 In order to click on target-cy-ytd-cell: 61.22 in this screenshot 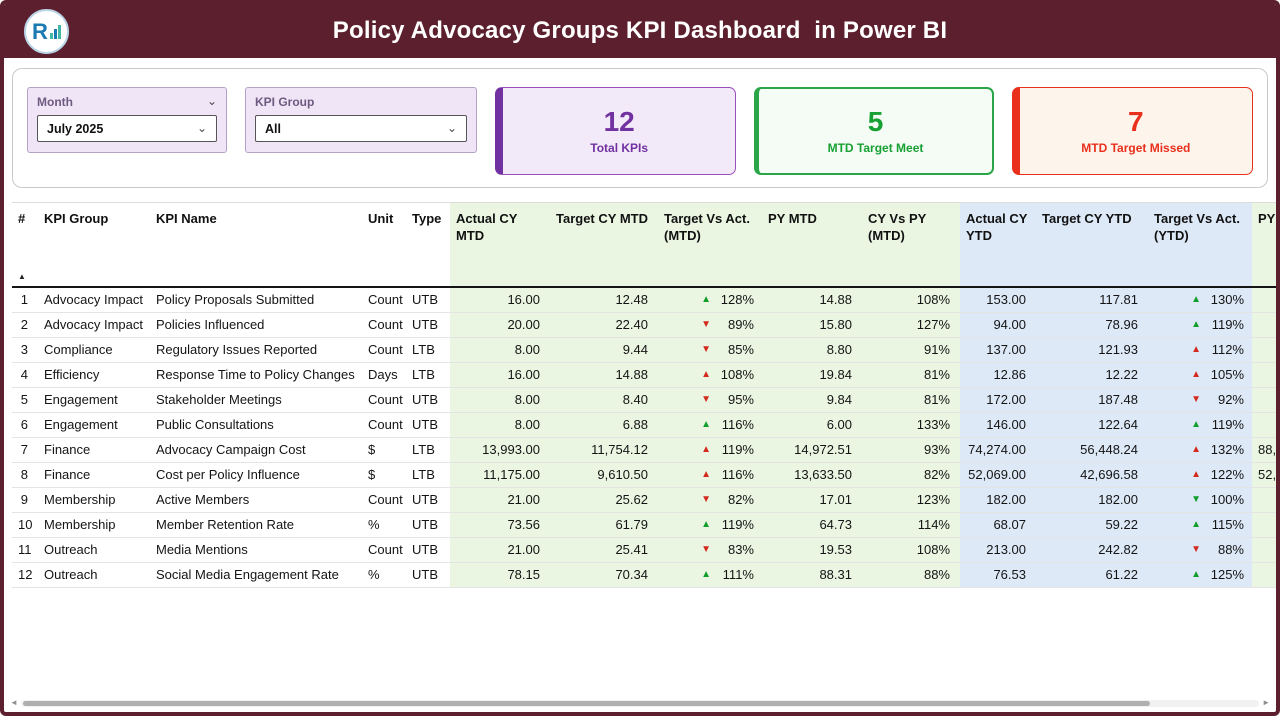, I will do `click(1092, 575)`.